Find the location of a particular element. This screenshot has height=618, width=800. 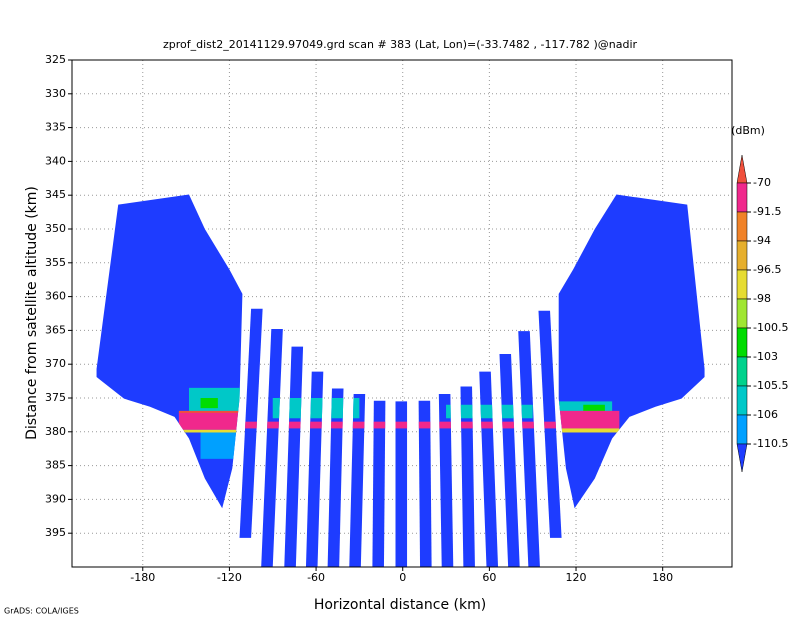

y-tick-label: 350 is located at coordinates (55, 228).